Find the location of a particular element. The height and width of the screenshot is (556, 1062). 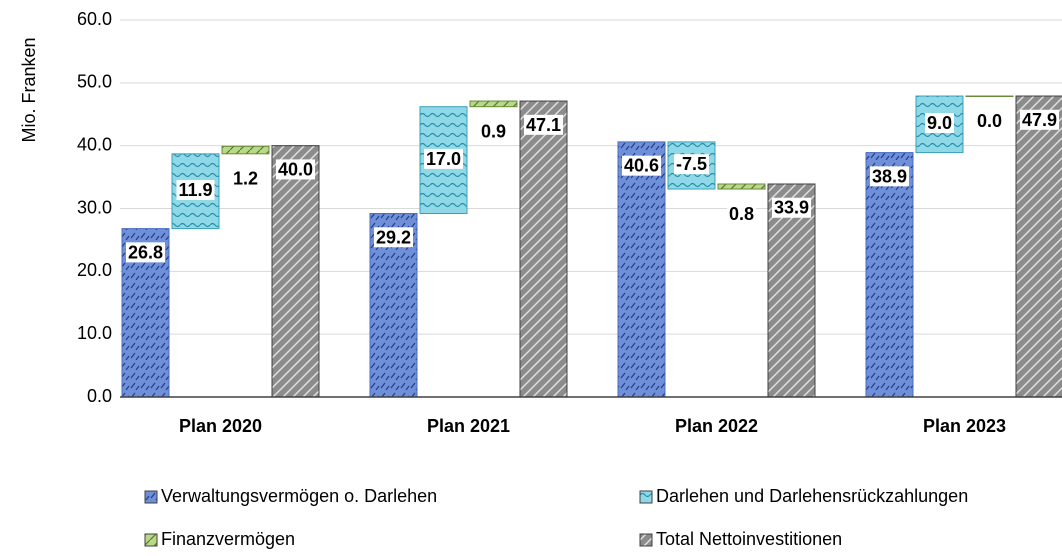

data-label: 11.9 is located at coordinates (195, 190).